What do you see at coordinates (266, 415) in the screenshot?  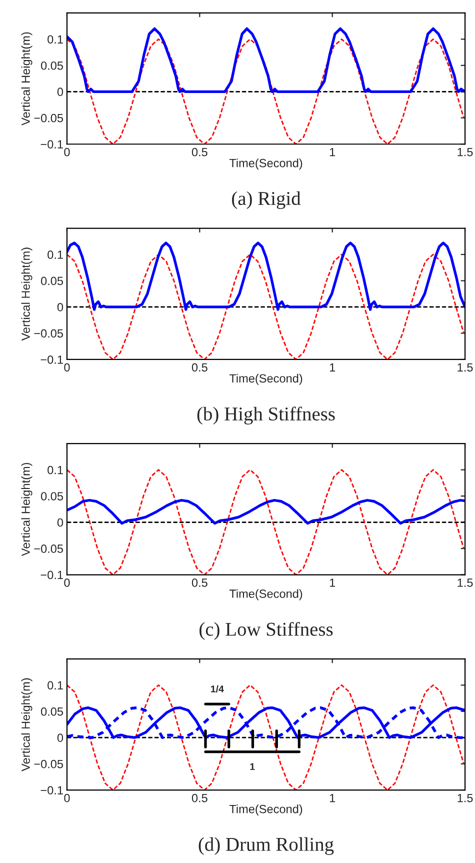 I see `text: (b) High Stiffness` at bounding box center [266, 415].